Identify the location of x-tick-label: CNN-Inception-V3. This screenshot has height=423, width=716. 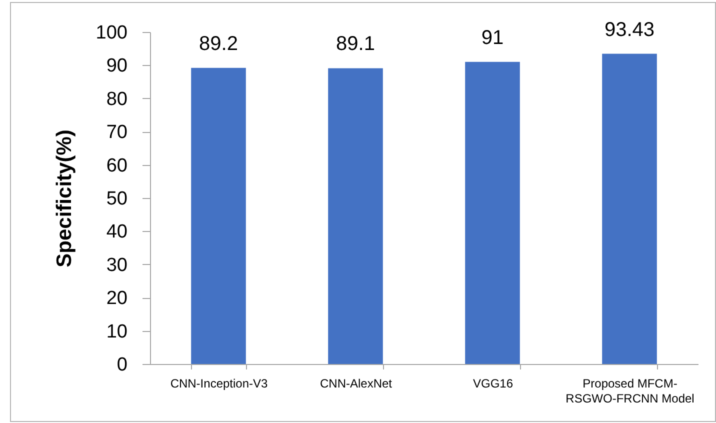
(219, 383).